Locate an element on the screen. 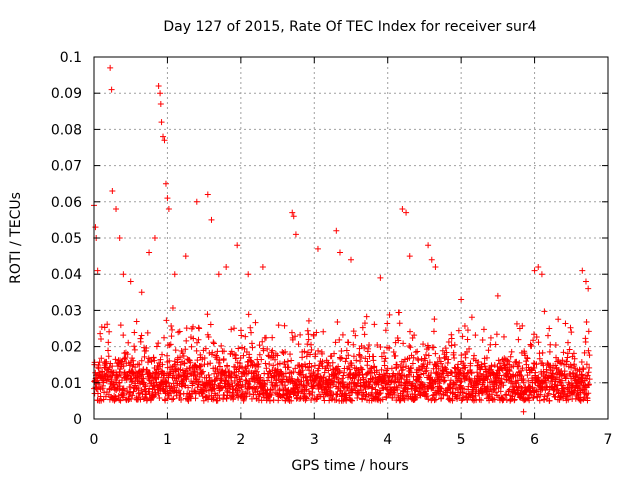  y-axis-label: ROTI / TECUs is located at coordinates (16, 238).